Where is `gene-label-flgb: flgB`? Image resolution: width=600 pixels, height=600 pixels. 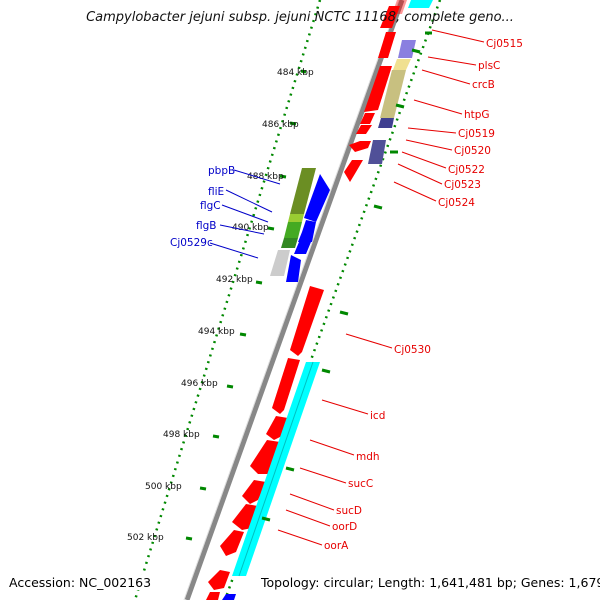 gene-label-flgb: flgB is located at coordinates (206, 226).